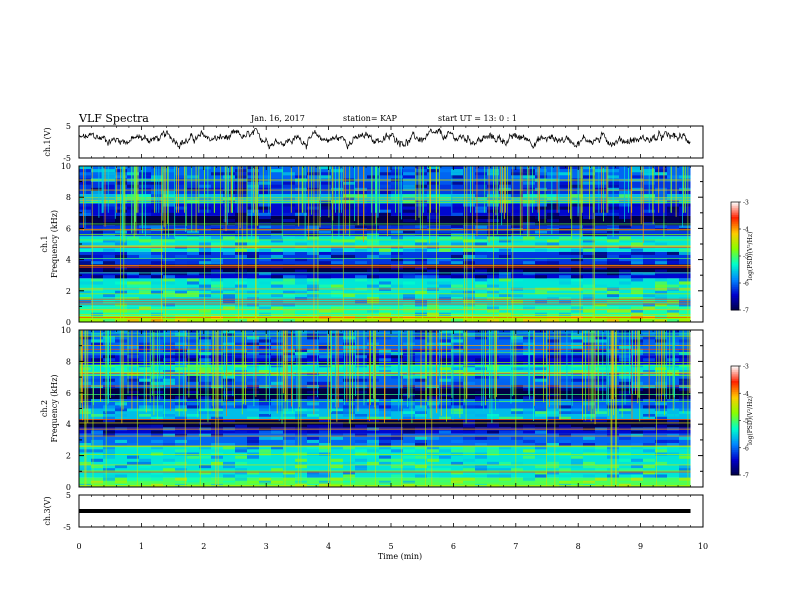 The image size is (792, 612). I want to click on x-tick-label: 5, so click(390, 546).